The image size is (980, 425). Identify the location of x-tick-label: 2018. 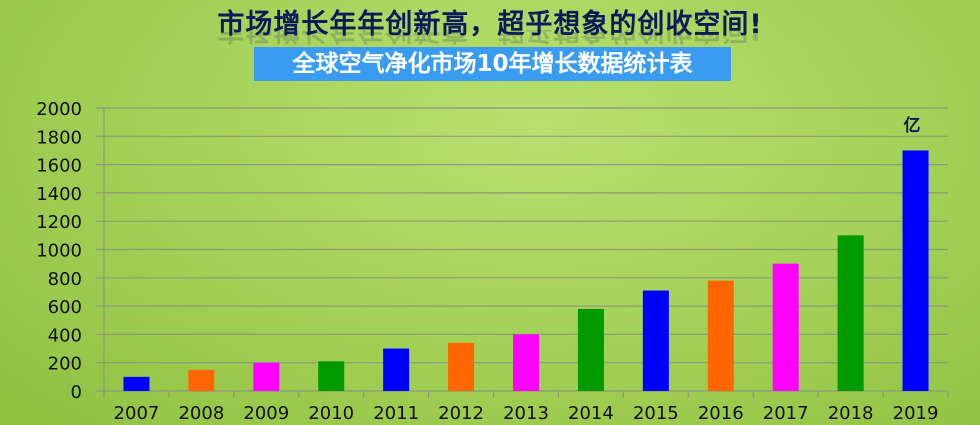
(851, 413).